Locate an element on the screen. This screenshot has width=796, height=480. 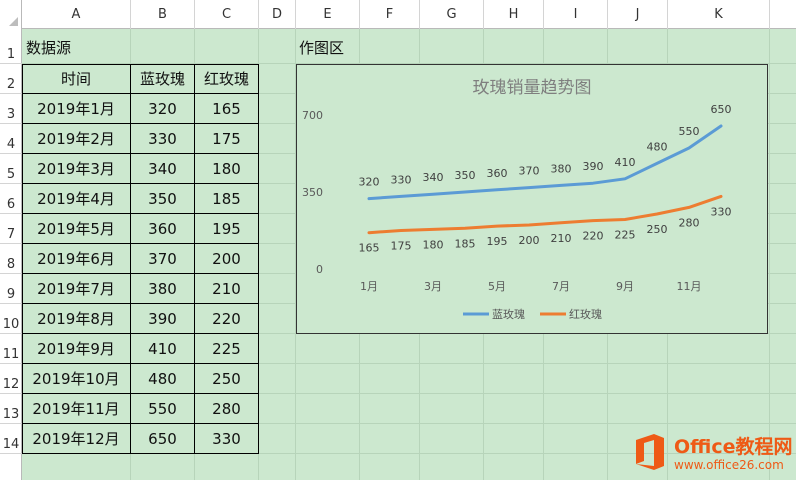
table-cell: 390 is located at coordinates (163, 319).